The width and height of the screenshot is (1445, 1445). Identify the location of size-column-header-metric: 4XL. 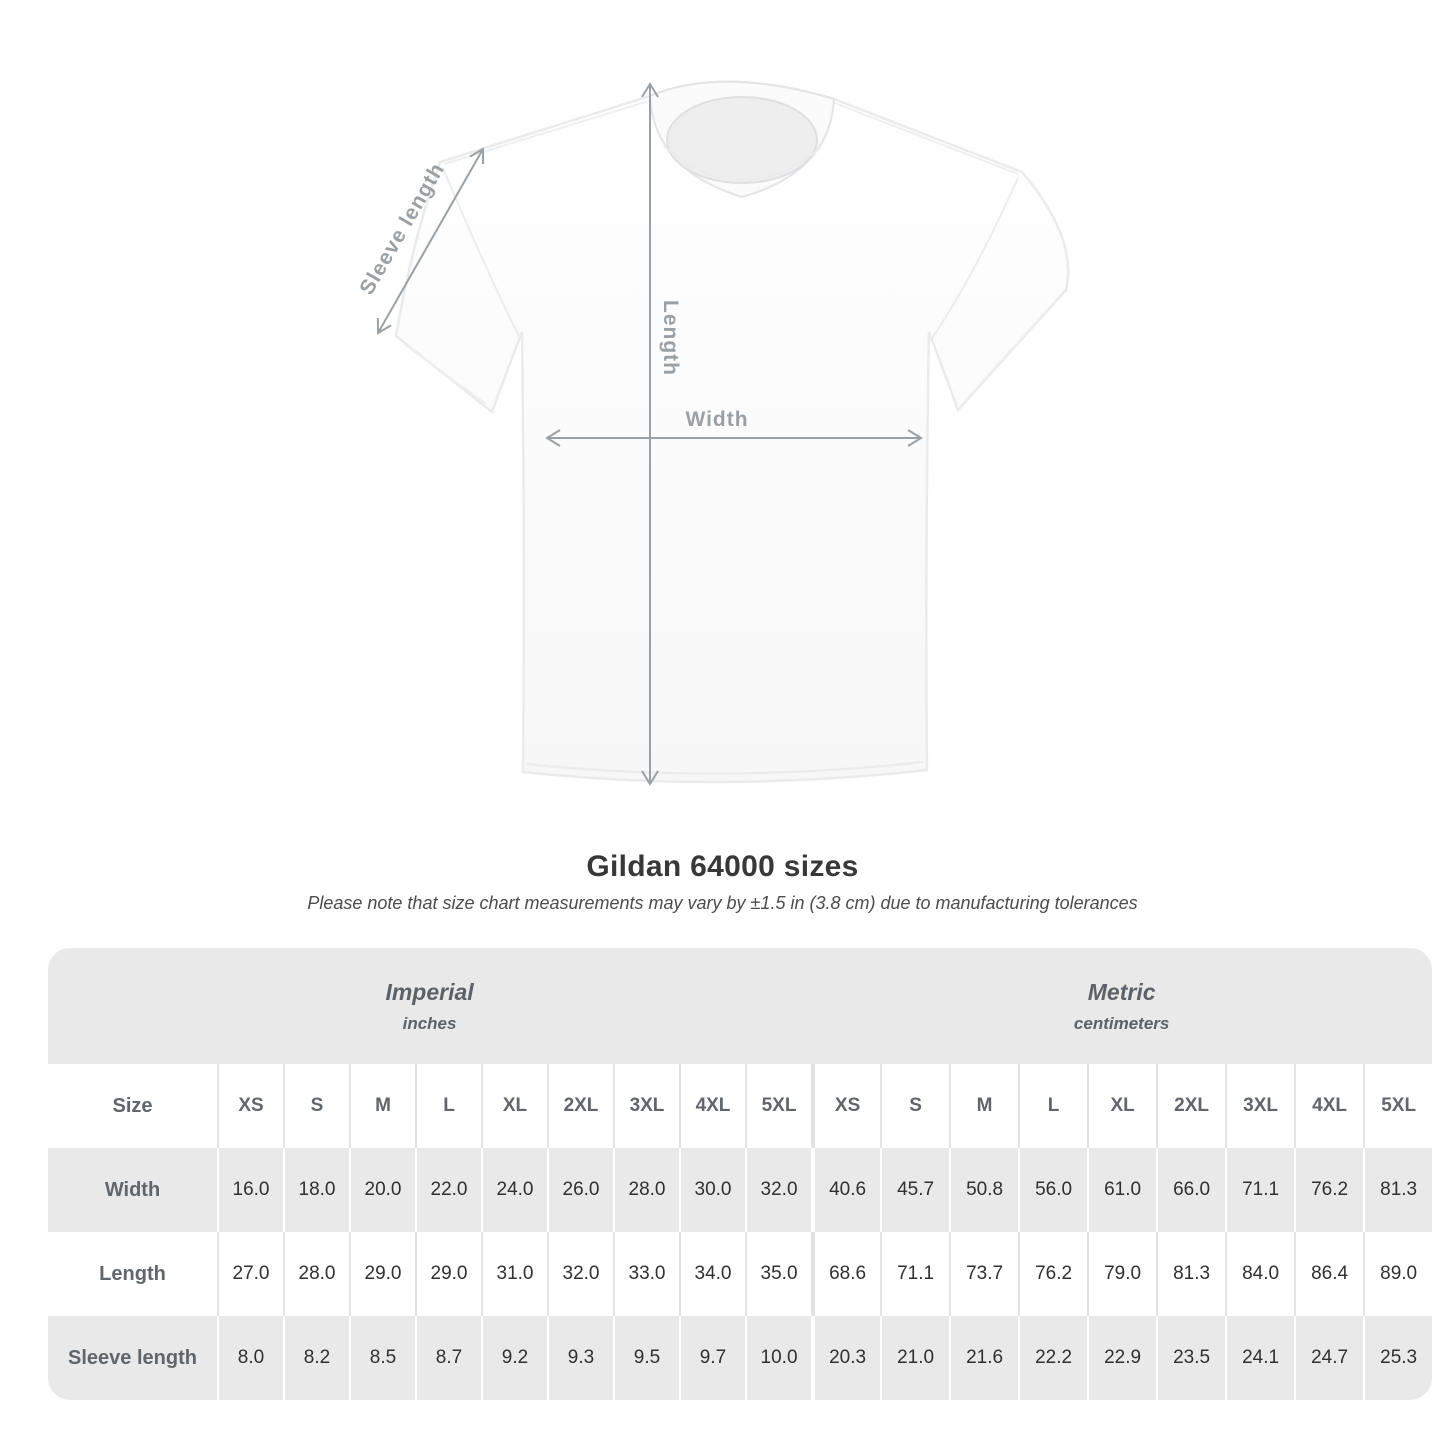
(1328, 1106).